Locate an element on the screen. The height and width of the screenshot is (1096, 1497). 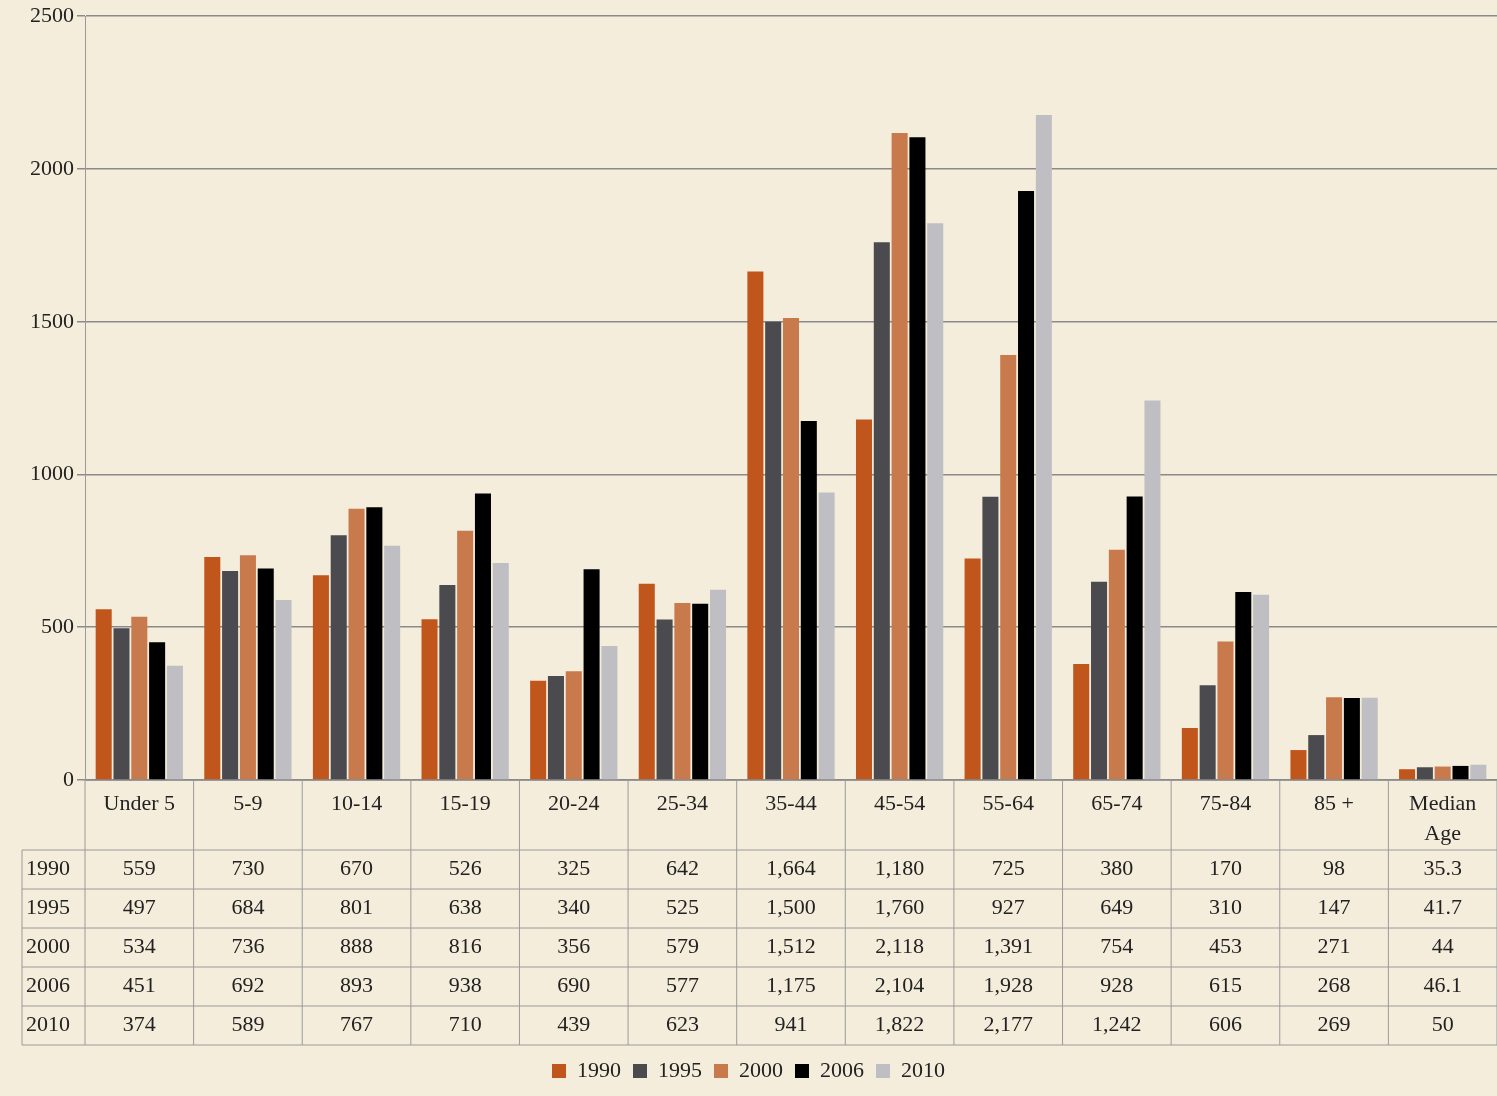
data-label: 453 is located at coordinates (1225, 946).